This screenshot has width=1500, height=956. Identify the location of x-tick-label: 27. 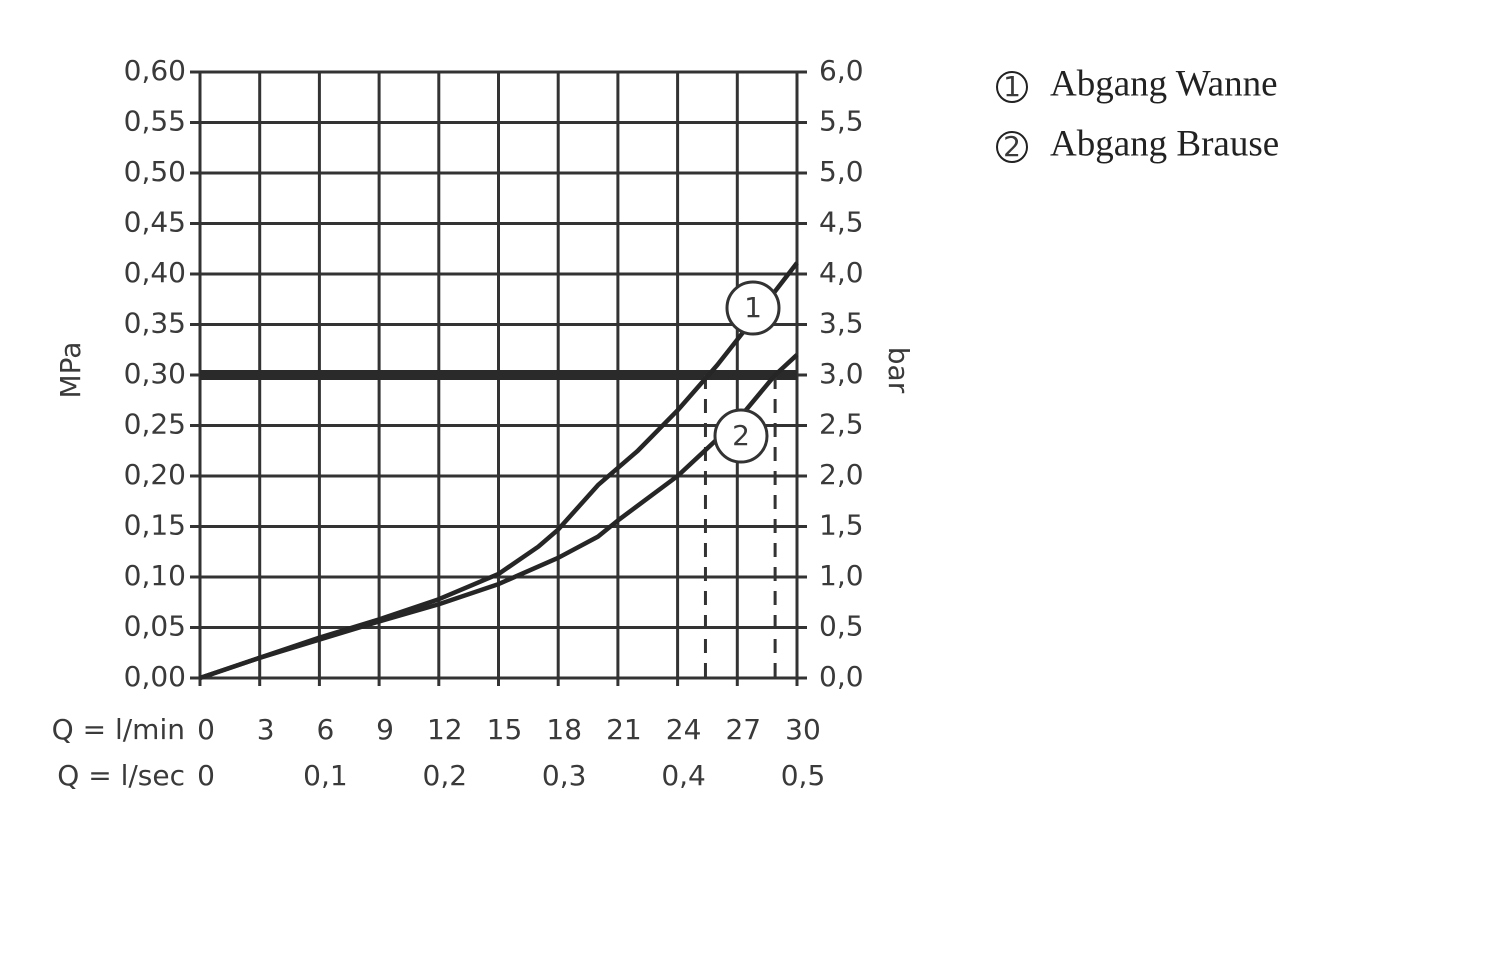
(743, 729).